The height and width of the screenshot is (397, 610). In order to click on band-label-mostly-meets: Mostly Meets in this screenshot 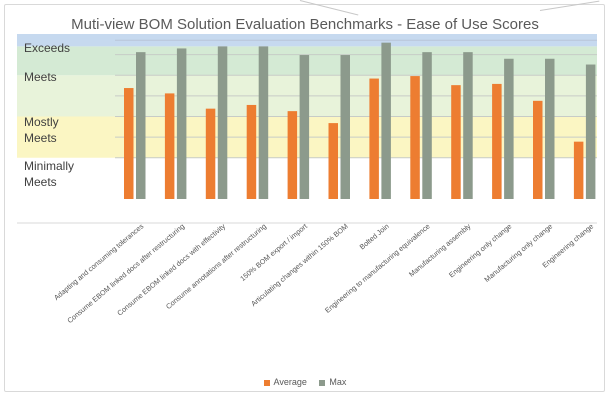, I will do `click(41, 130)`.